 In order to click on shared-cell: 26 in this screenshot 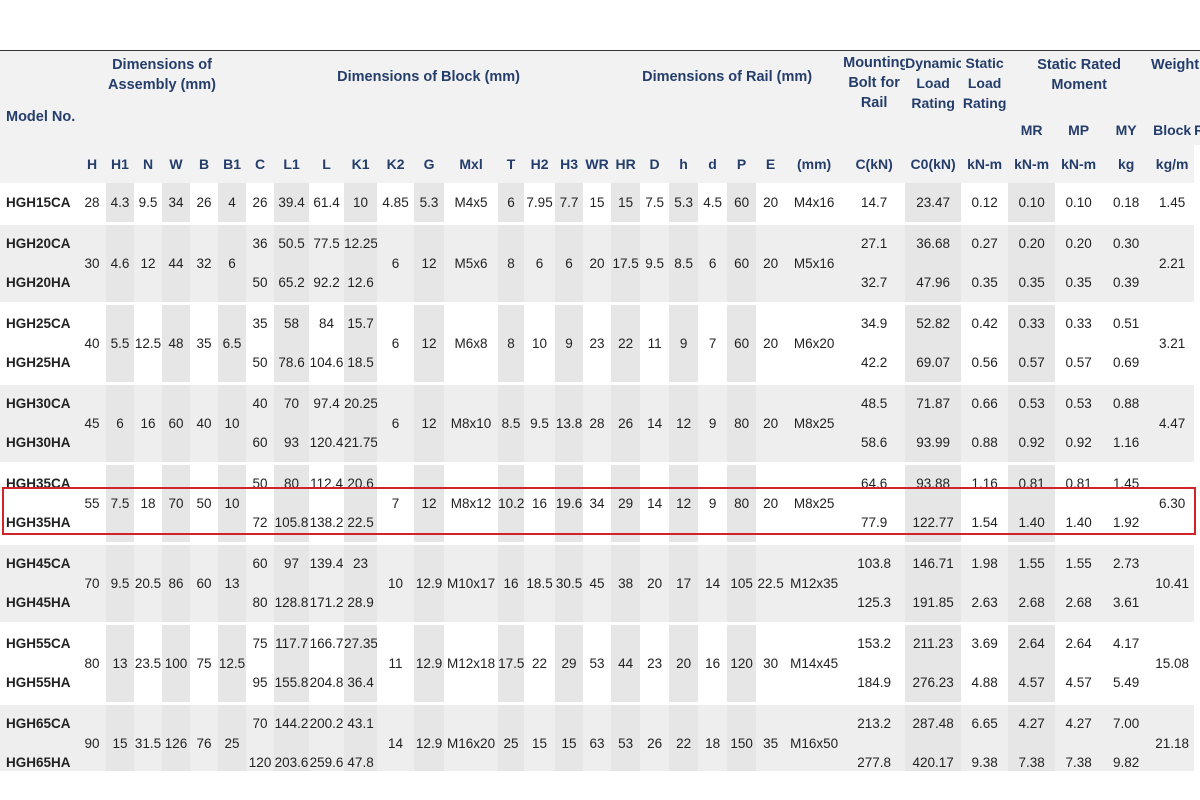, I will do `click(655, 736)`.